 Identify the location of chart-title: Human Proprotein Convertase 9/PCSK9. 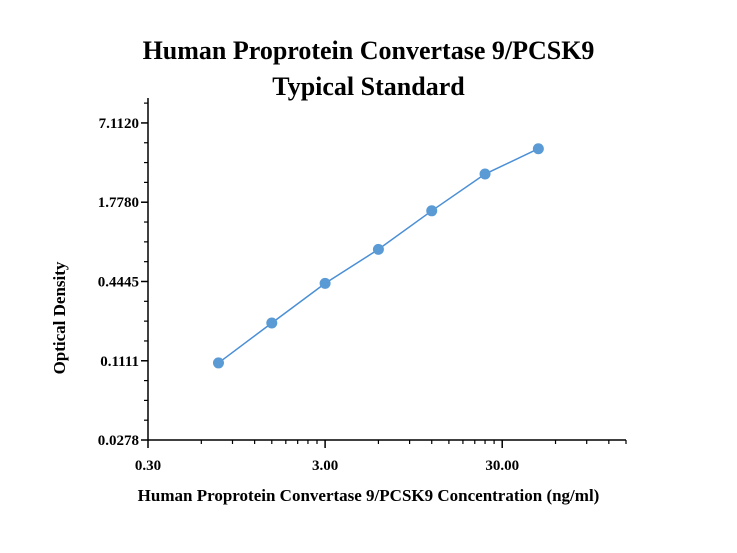
(368, 50).